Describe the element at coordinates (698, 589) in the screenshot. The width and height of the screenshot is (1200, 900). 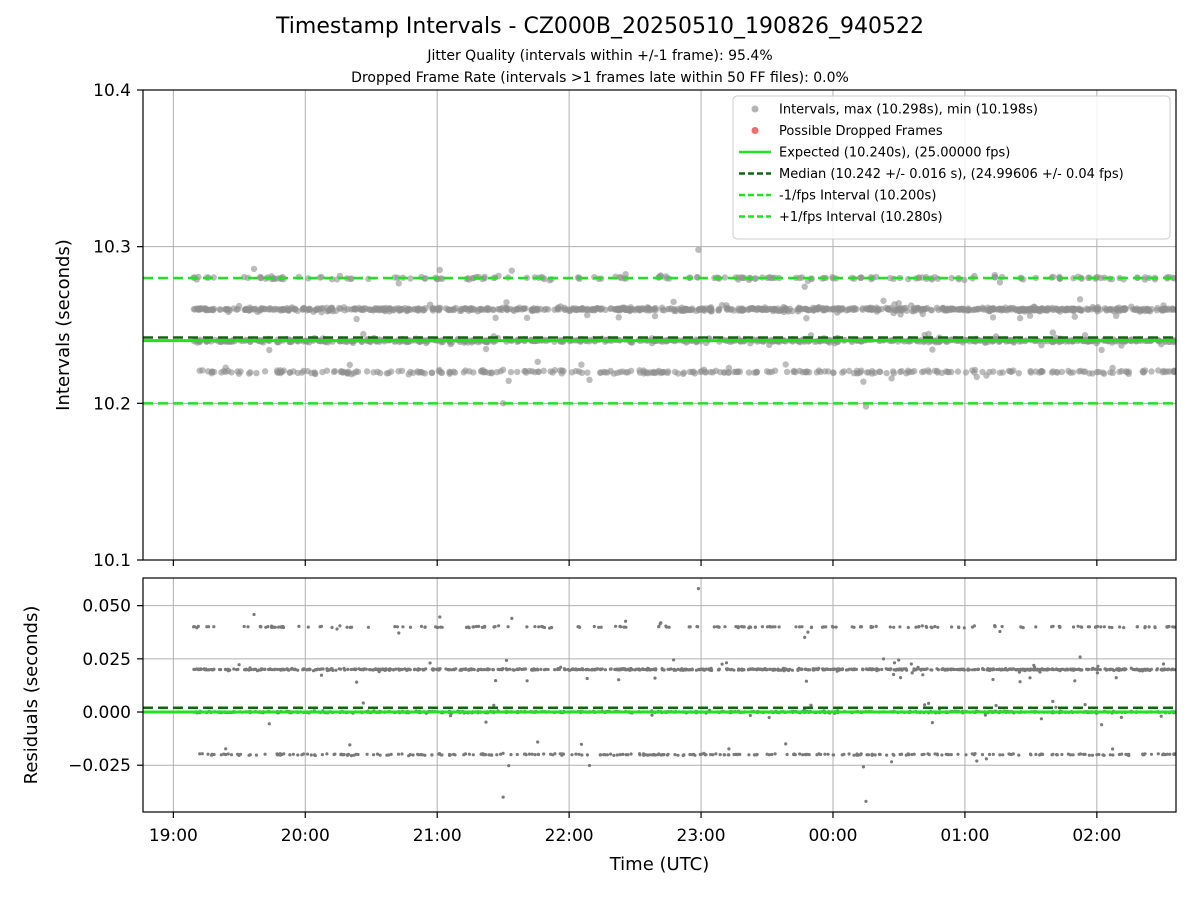
I see `extreme-point` at that location.